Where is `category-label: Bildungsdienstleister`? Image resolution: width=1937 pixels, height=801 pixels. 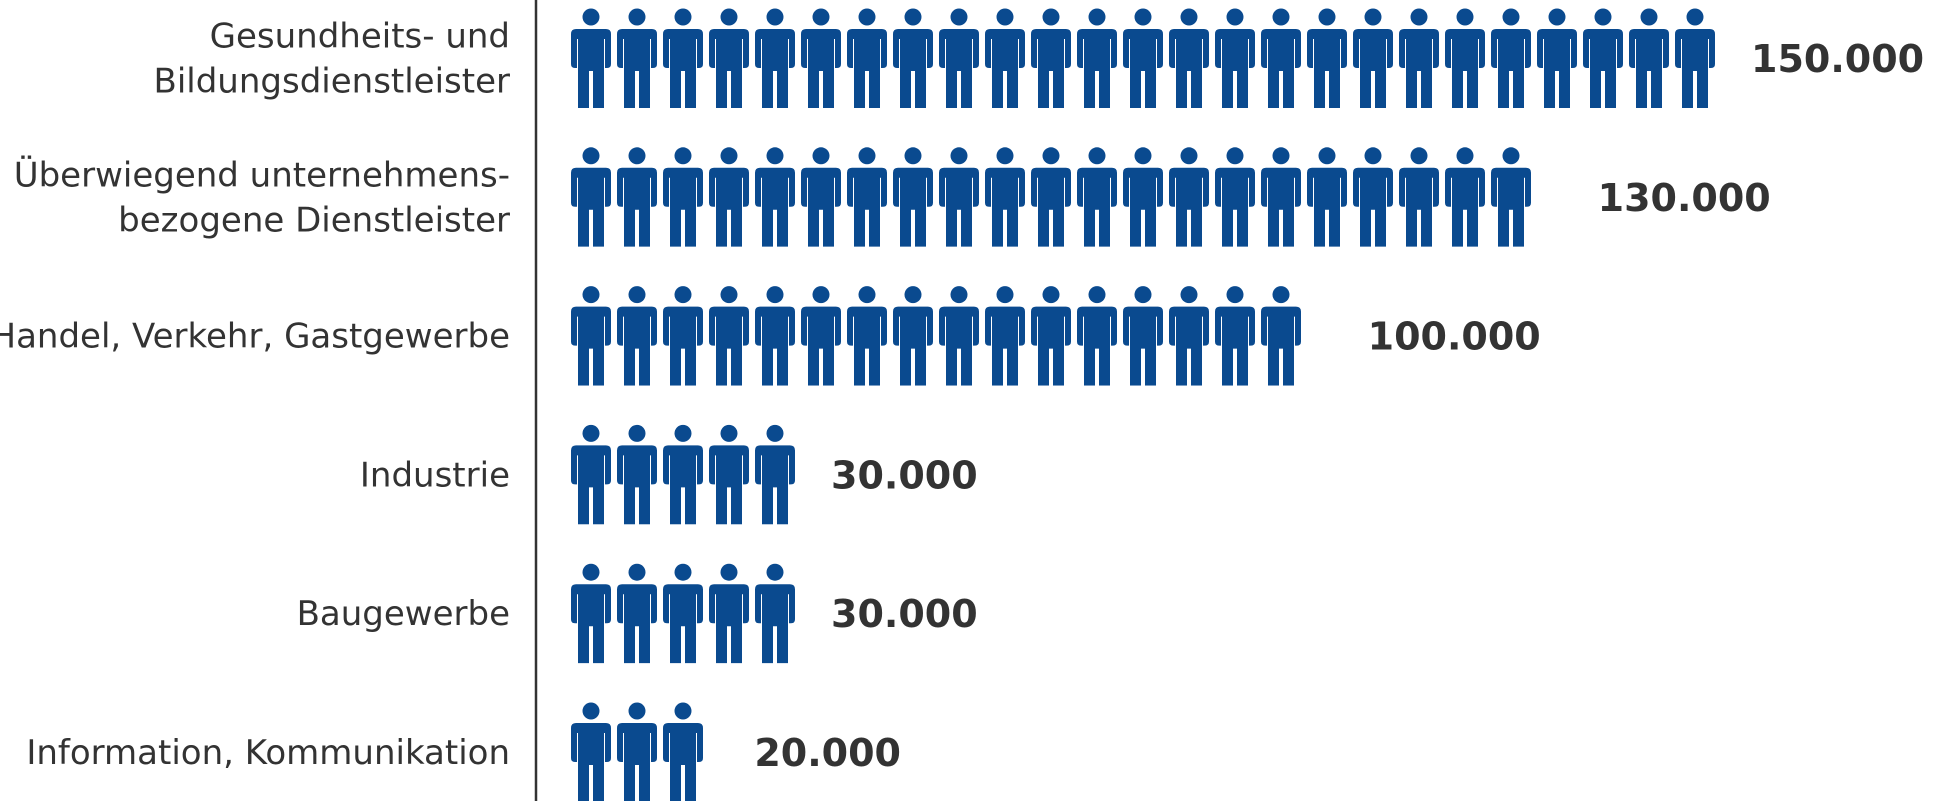 category-label: Bildungsdienstleister is located at coordinates (332, 82).